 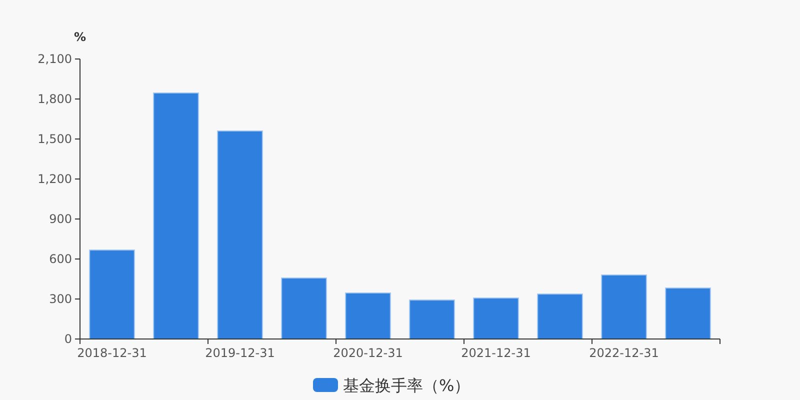 I want to click on x-tick-label: 2021-12-31, so click(x=496, y=353).